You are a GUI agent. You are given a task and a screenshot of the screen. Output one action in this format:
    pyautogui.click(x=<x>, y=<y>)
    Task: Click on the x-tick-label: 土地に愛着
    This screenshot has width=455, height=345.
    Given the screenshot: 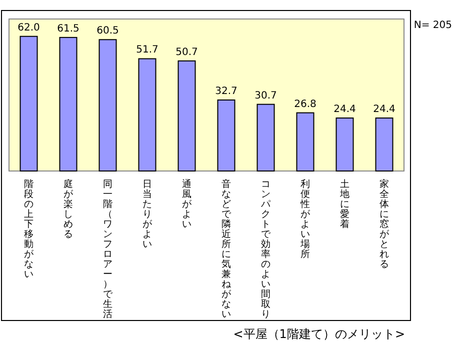 What is the action you would take?
    pyautogui.click(x=345, y=204)
    